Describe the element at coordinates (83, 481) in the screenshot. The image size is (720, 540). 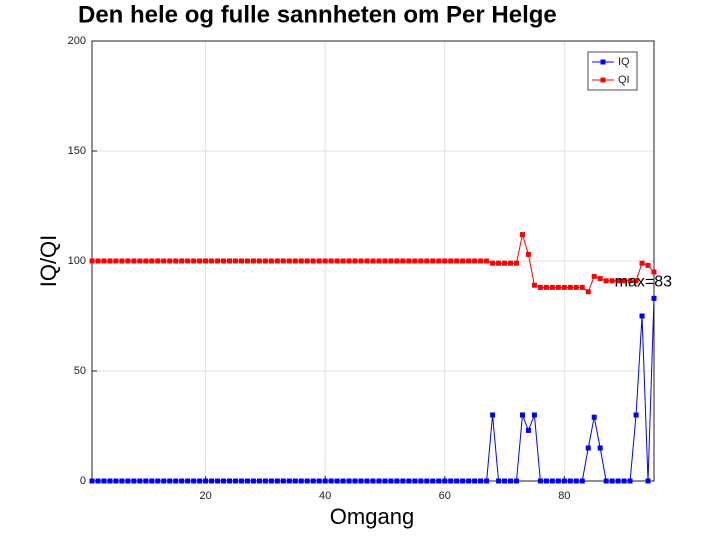
I see `y-tick-label: 0` at that location.